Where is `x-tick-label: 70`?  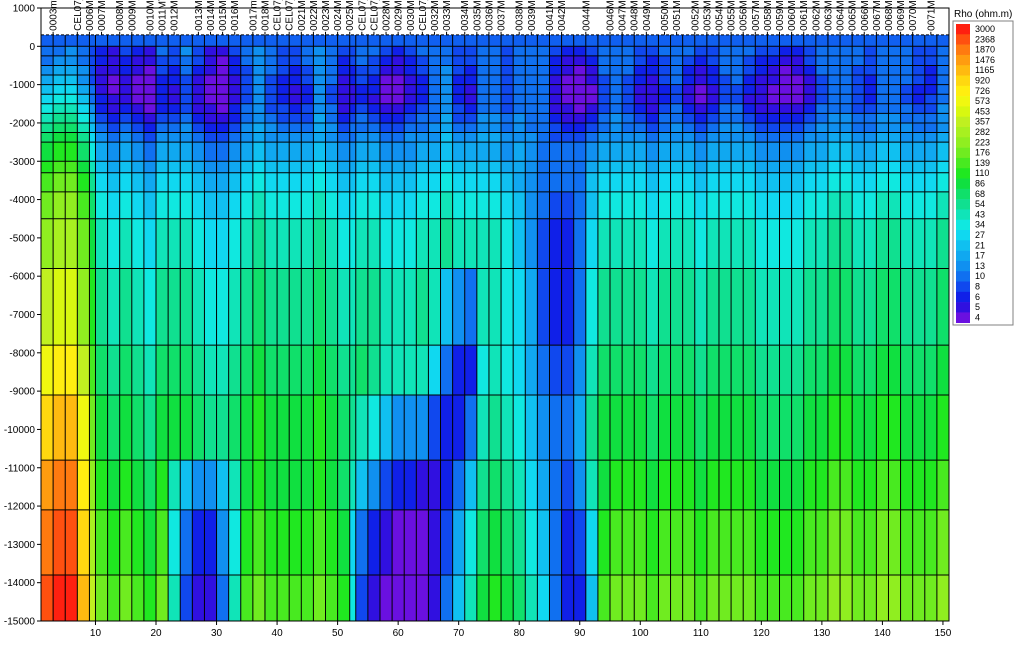 x-tick-label: 70 is located at coordinates (459, 633).